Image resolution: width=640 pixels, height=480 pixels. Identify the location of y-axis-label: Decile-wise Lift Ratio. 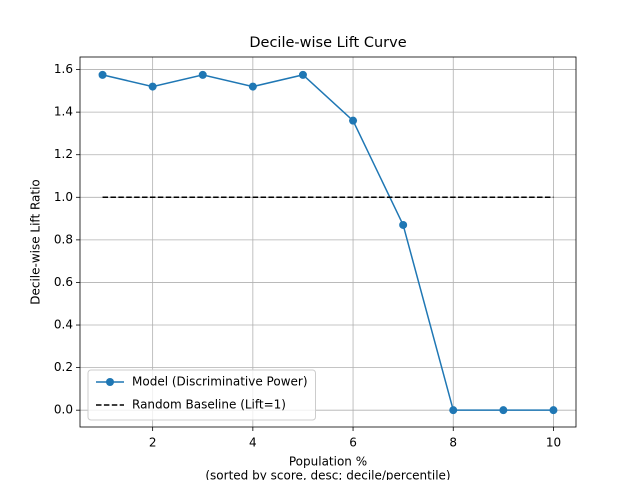
(36, 242).